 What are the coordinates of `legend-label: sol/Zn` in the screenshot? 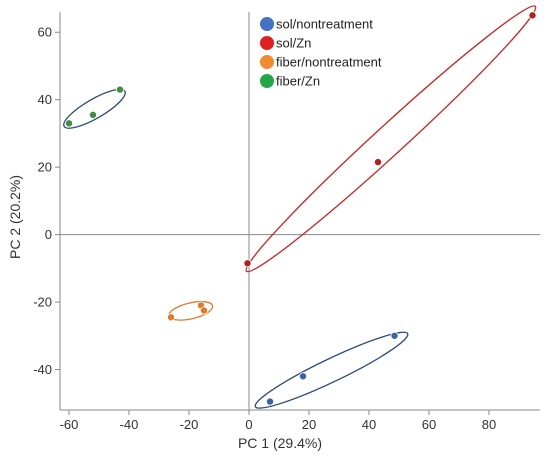 It's located at (293, 43).